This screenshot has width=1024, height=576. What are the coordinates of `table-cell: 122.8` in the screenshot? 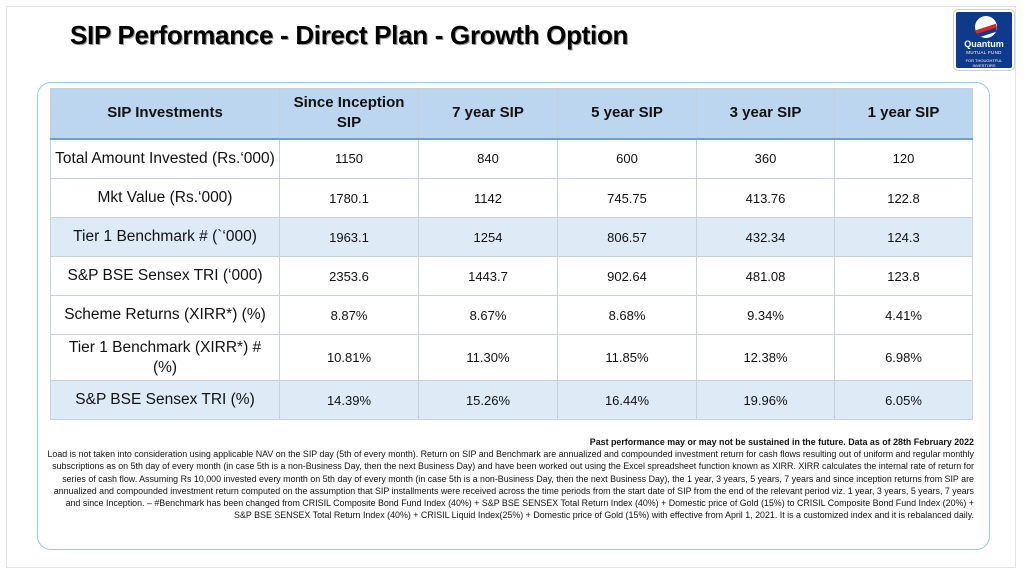 It's located at (903, 198).